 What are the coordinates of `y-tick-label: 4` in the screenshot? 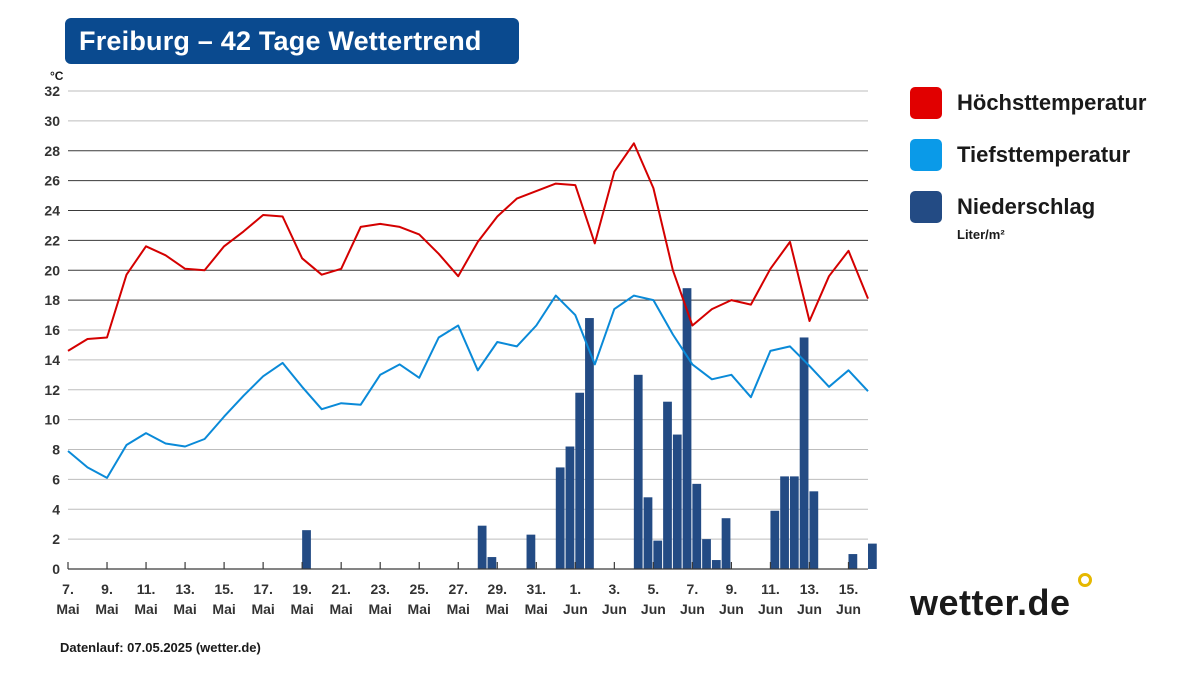 It's located at (56, 509).